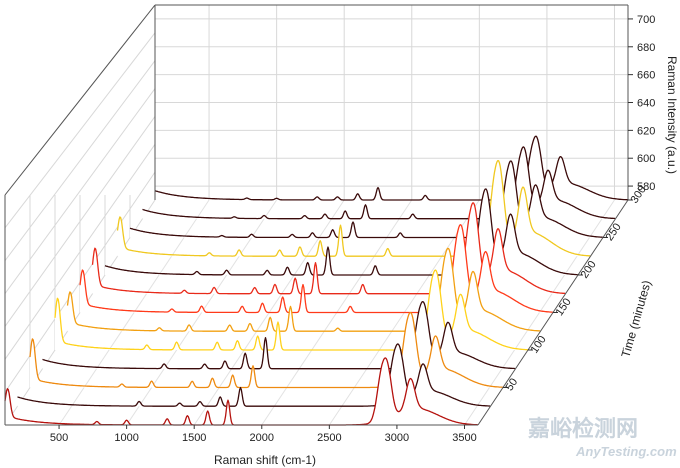 The width and height of the screenshot is (680, 468). Describe the element at coordinates (126, 438) in the screenshot. I see `x-tick-label: 1000` at that location.